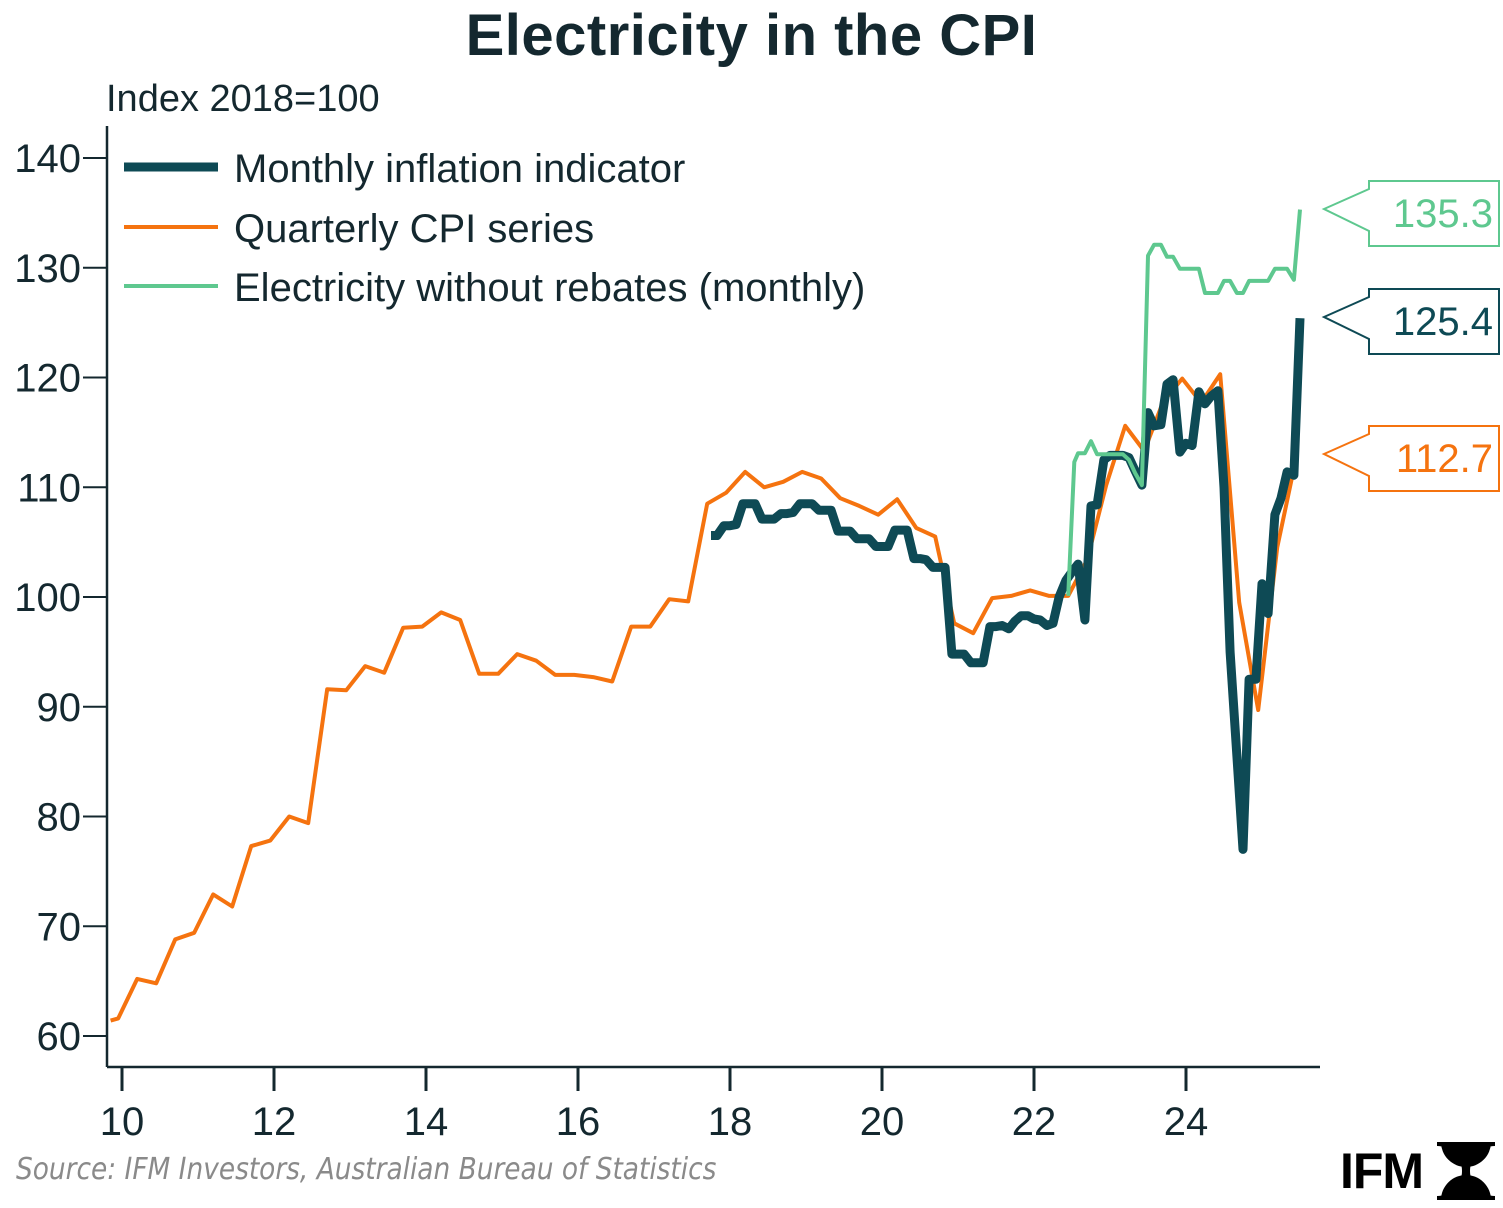 The image size is (1503, 1208). Describe the element at coordinates (122, 1122) in the screenshot. I see `x-tick-label: 10` at that location.